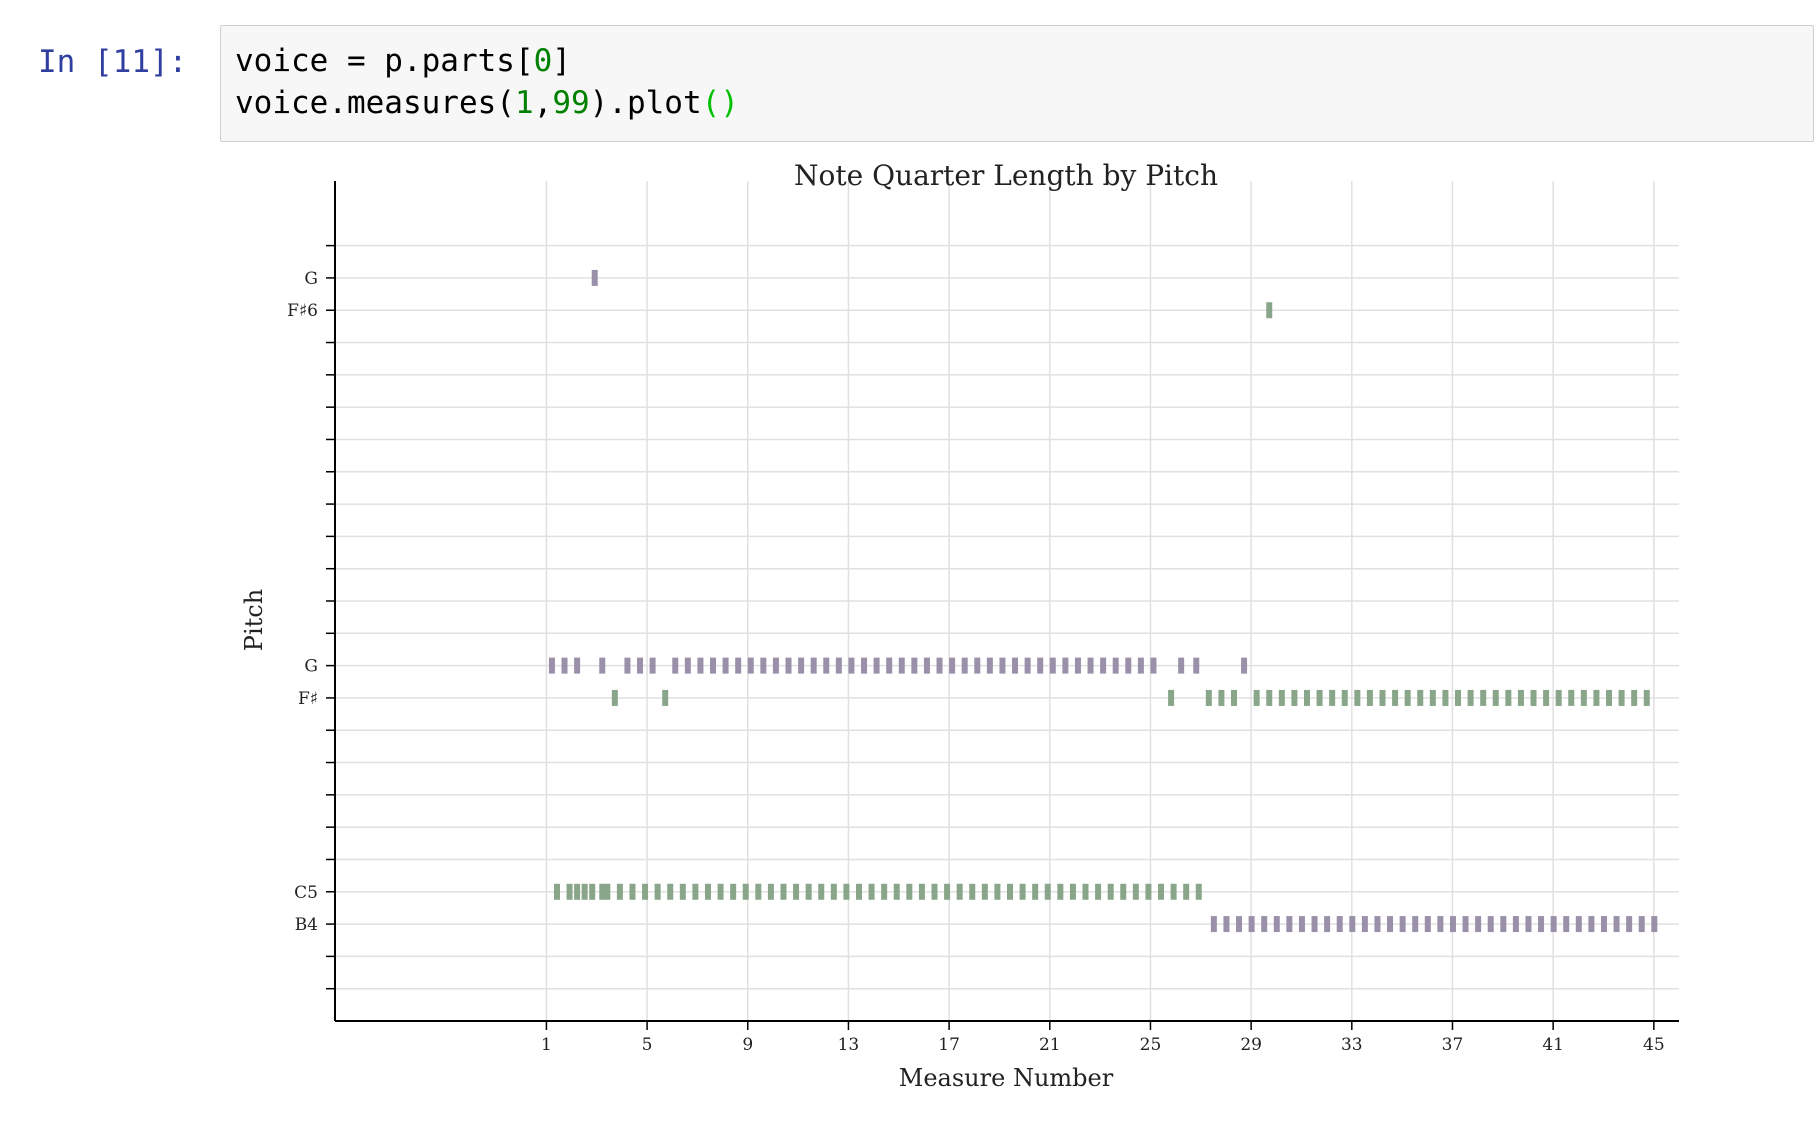 This screenshot has width=1814, height=1130. I want to click on code-parens: (), so click(720, 103).